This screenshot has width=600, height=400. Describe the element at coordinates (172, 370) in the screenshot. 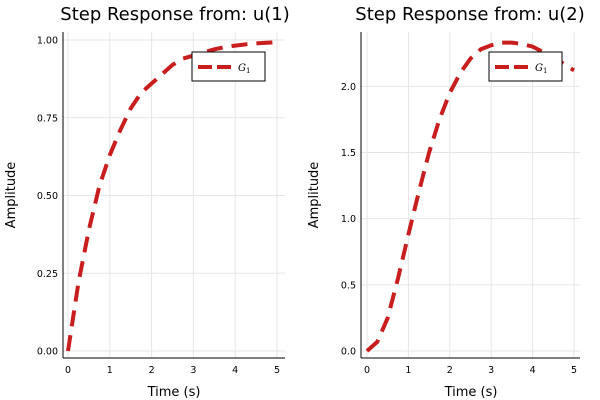

I see `panel-1-x-ticks: 0 1 2 3 4 5` at that location.